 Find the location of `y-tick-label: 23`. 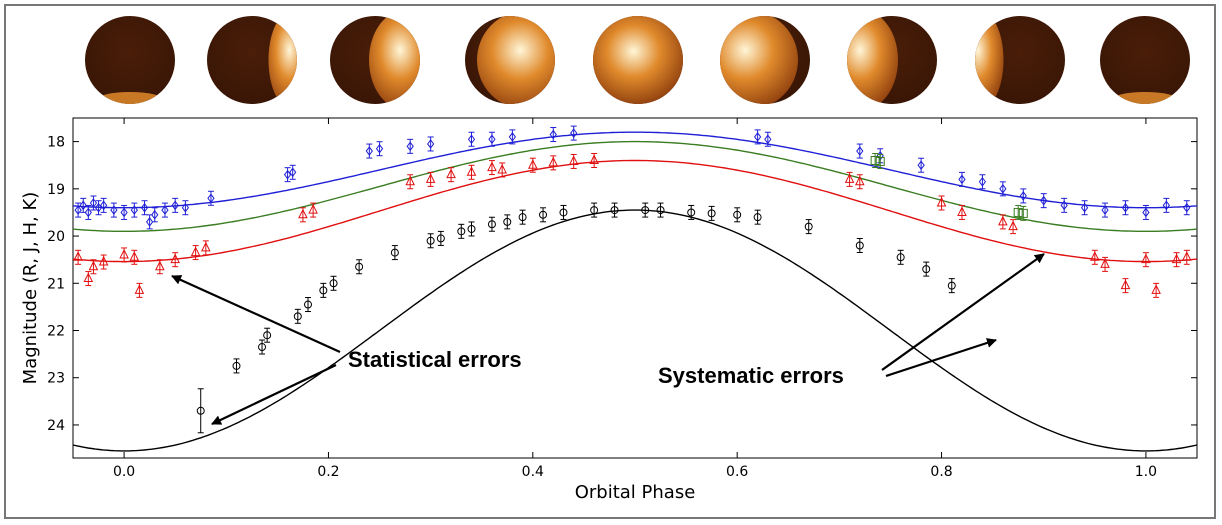

y-tick-label: 23 is located at coordinates (56, 379).